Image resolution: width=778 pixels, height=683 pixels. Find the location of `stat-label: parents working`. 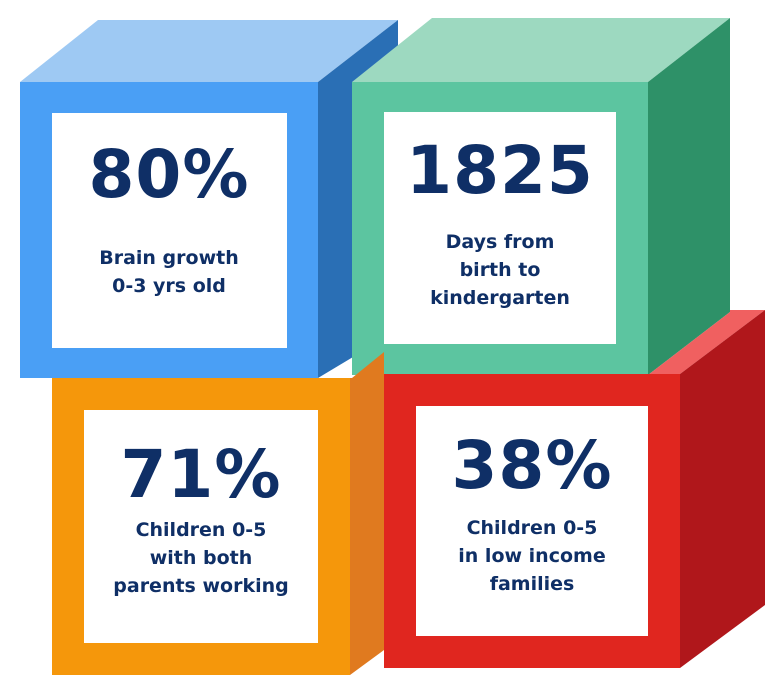

stat-label: parents working is located at coordinates (200, 586).